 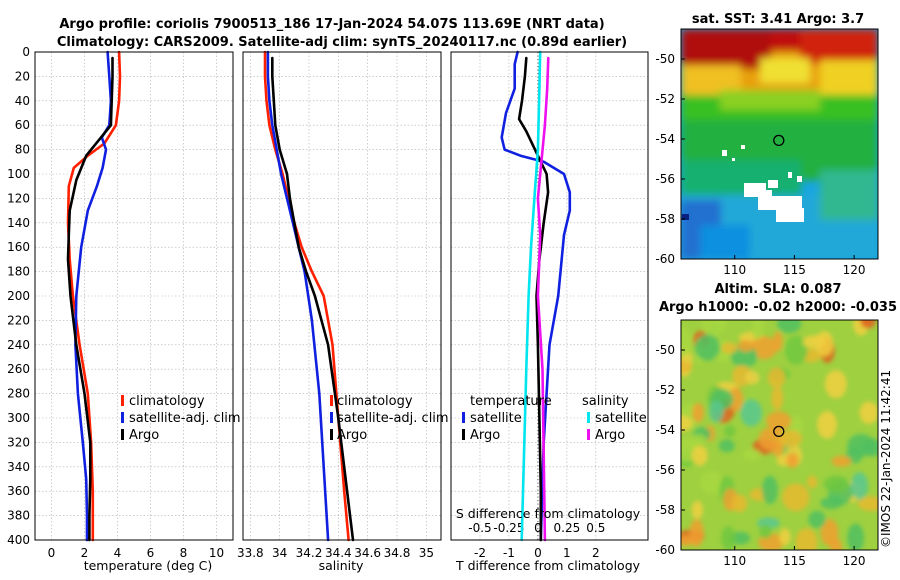 What do you see at coordinates (734, 270) in the screenshot?
I see `x-tick-label: 110` at bounding box center [734, 270].